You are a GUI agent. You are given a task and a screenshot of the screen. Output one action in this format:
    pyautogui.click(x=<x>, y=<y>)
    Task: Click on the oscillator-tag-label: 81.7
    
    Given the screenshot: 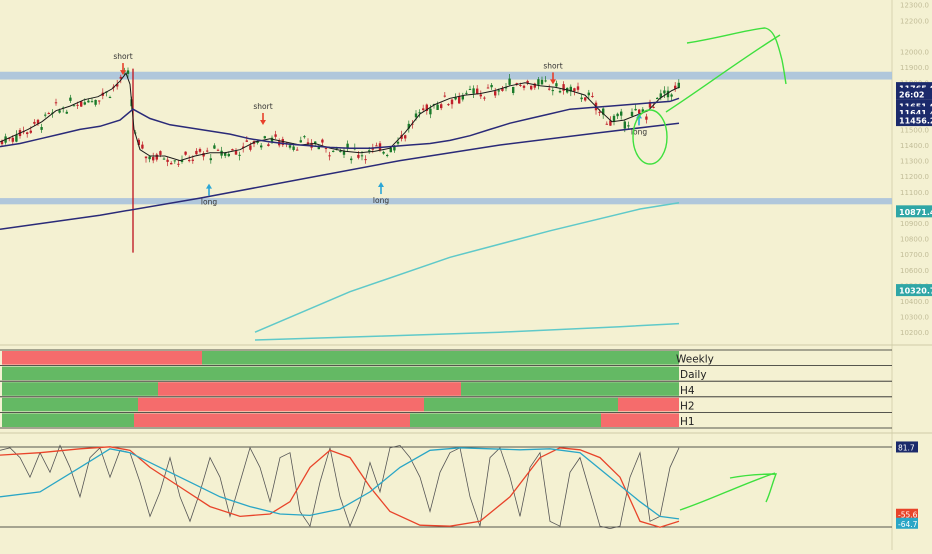 What is the action you would take?
    pyautogui.click(x=906, y=447)
    